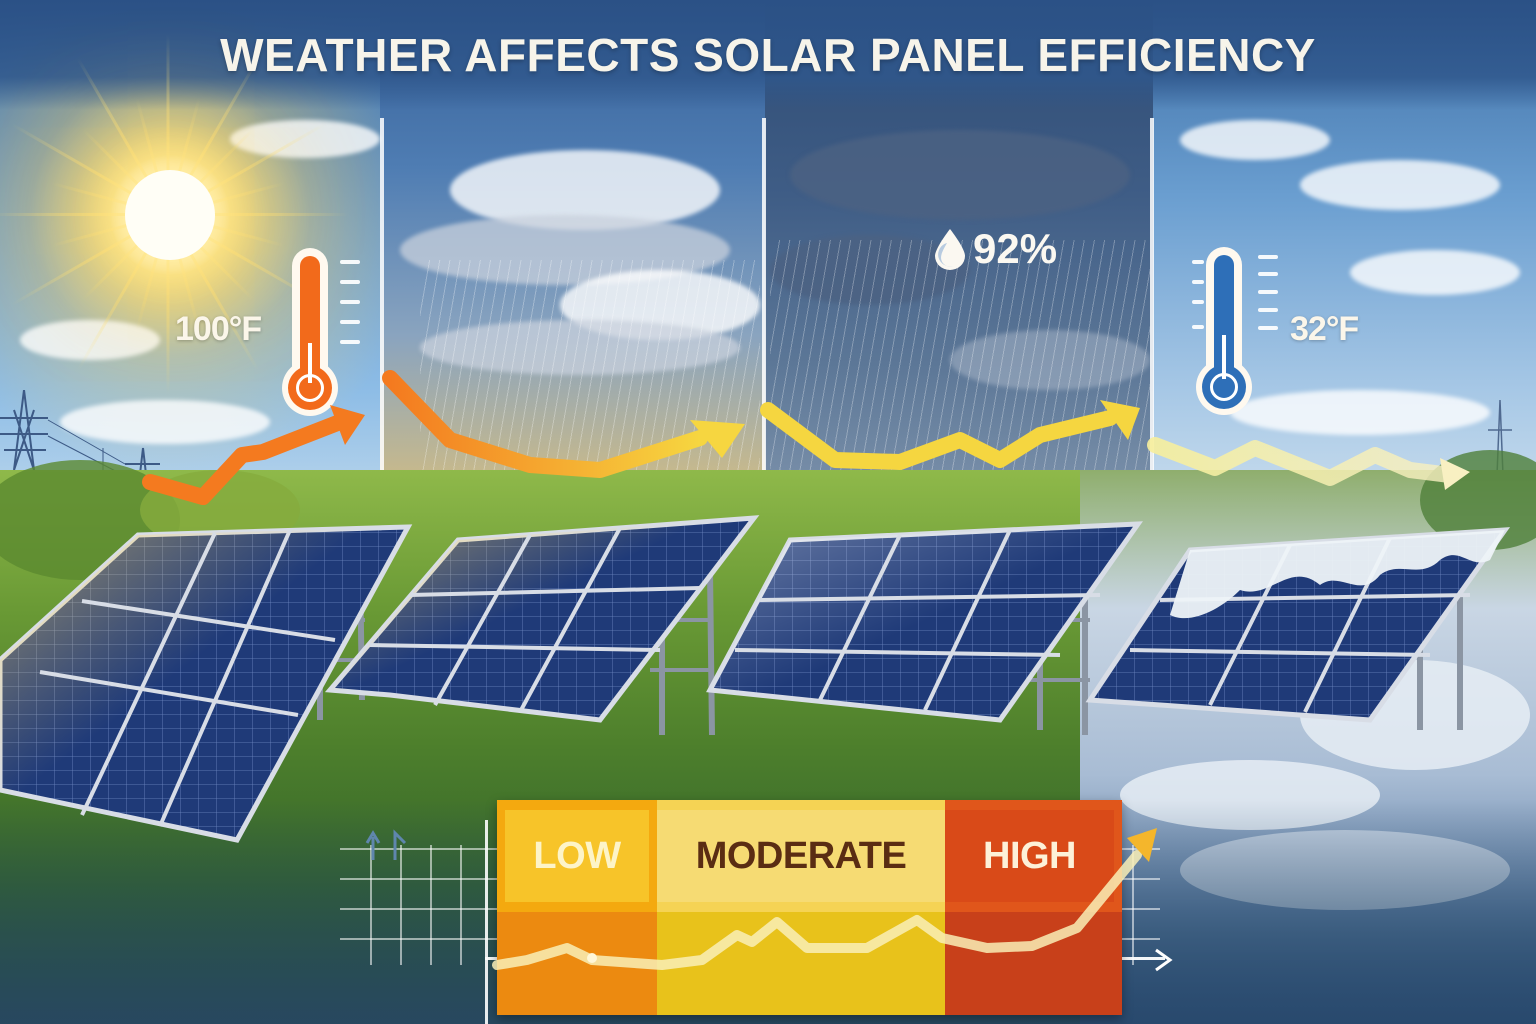 The height and width of the screenshot is (1024, 1536). Describe the element at coordinates (486, 922) in the screenshot. I see `y-axis` at that location.